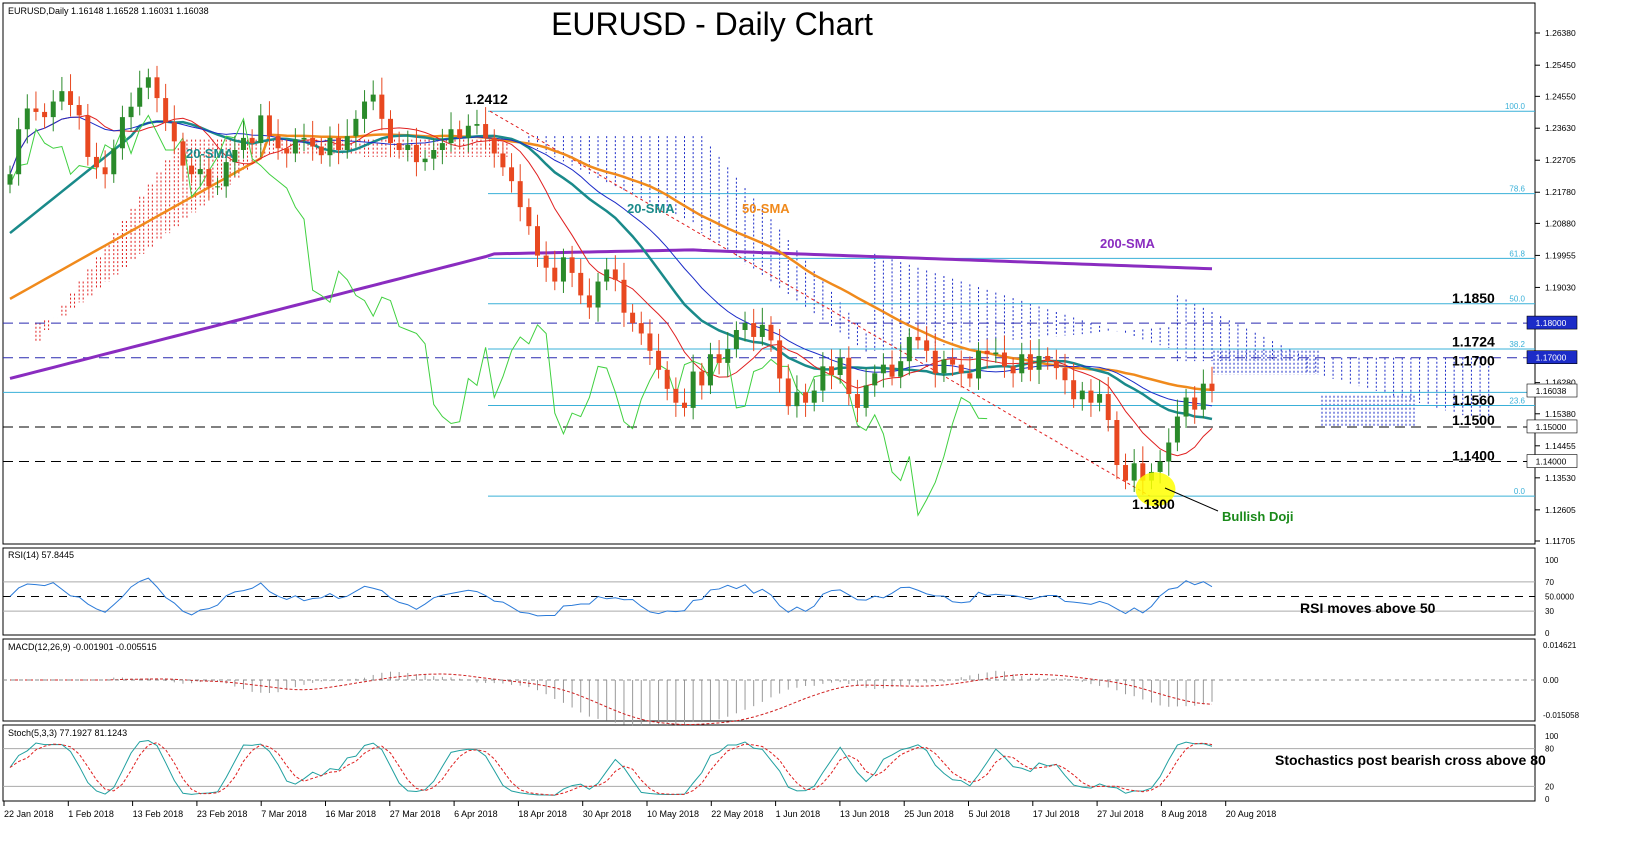  Describe the element at coordinates (1155, 489) in the screenshot. I see `doji-highlight` at that location.